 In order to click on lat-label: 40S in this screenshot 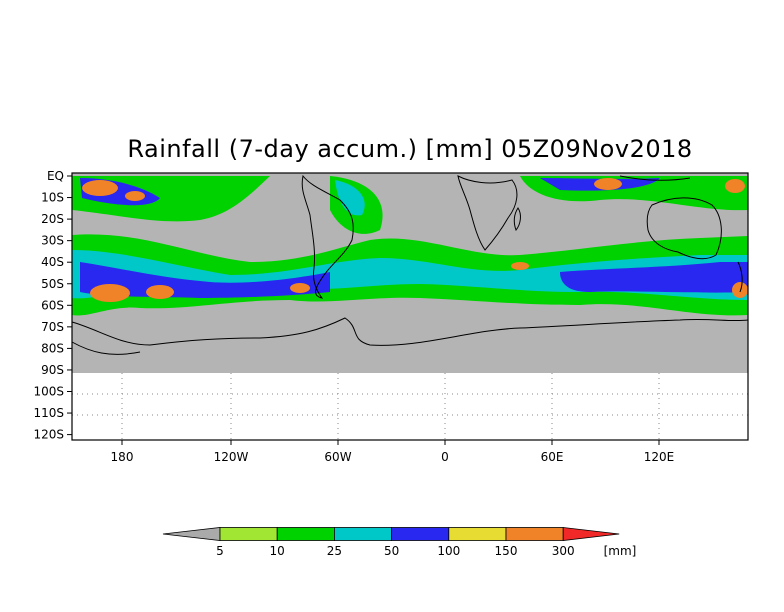, I will do `click(52, 262)`.